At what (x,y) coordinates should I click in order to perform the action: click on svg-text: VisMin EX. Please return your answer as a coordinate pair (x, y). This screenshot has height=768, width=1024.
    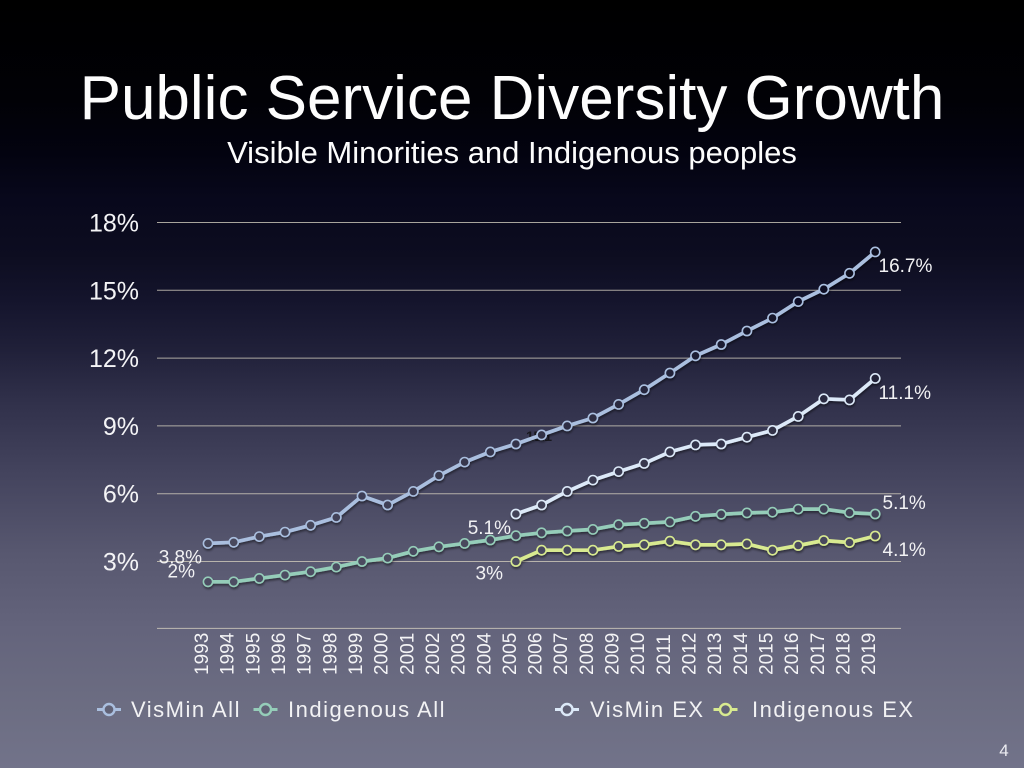
    Looking at the image, I should click on (647, 709).